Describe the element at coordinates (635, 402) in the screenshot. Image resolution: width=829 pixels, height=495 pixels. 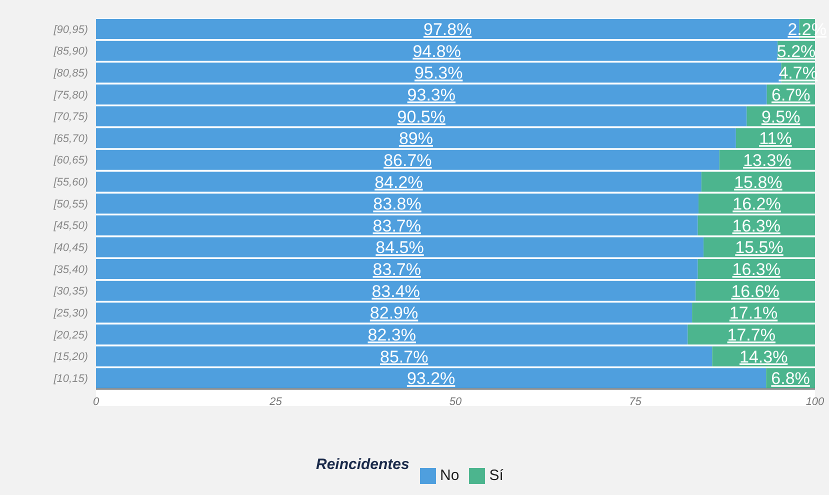
I see `x-tick-label: 75` at that location.